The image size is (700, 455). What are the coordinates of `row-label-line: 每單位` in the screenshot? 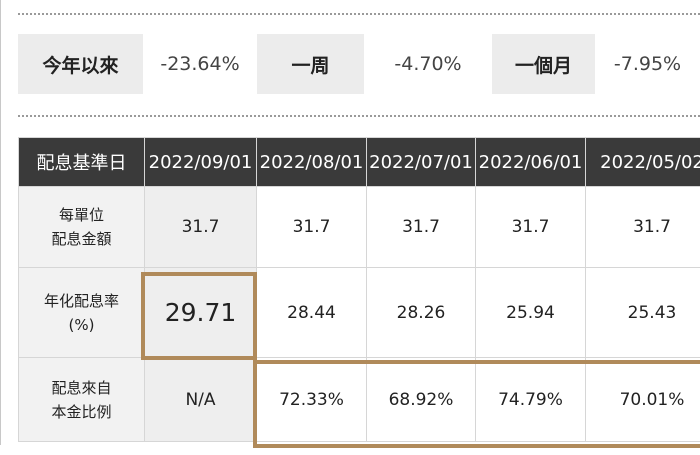 It's located at (81, 215).